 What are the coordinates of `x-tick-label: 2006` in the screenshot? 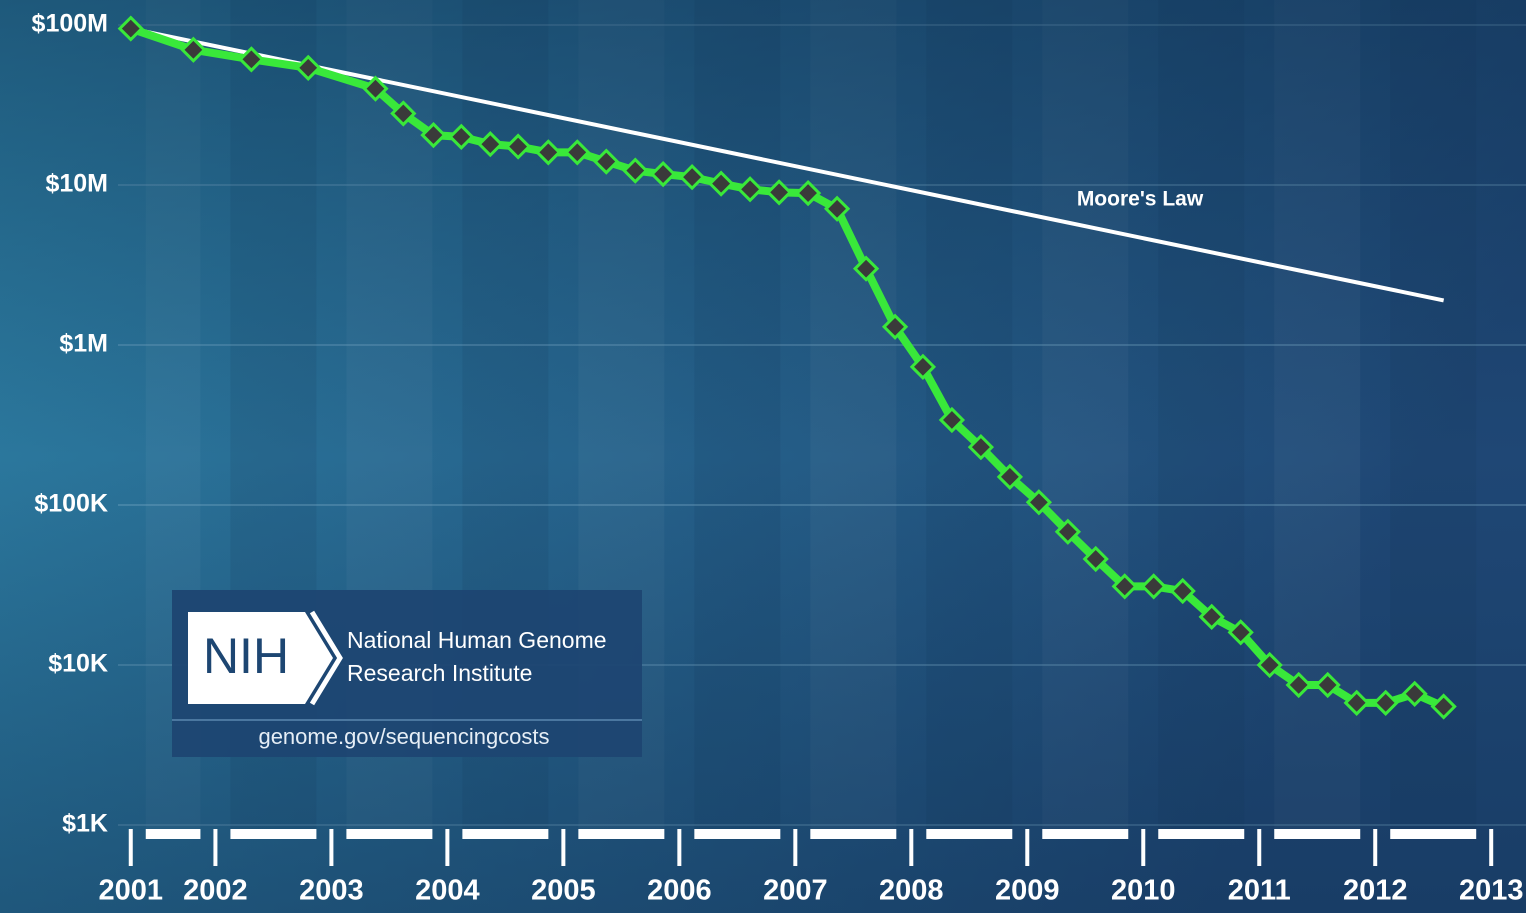 It's located at (679, 891).